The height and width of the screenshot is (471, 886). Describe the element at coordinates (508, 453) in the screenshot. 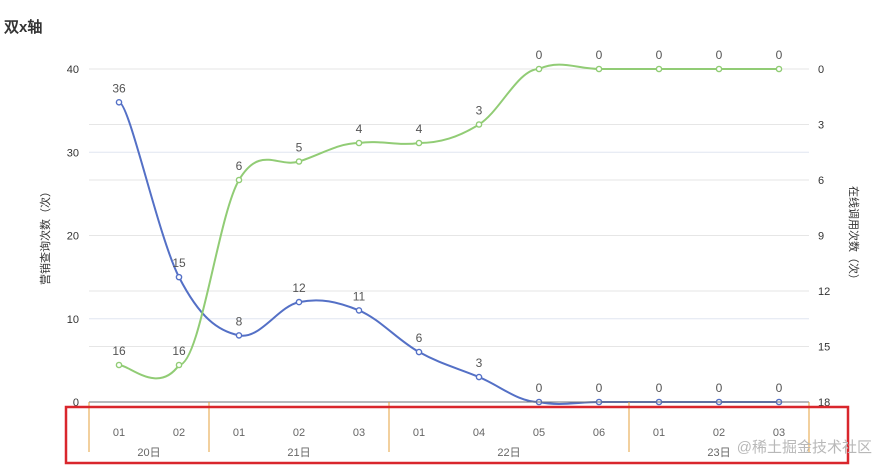

I see `x-group-label: 22日` at that location.